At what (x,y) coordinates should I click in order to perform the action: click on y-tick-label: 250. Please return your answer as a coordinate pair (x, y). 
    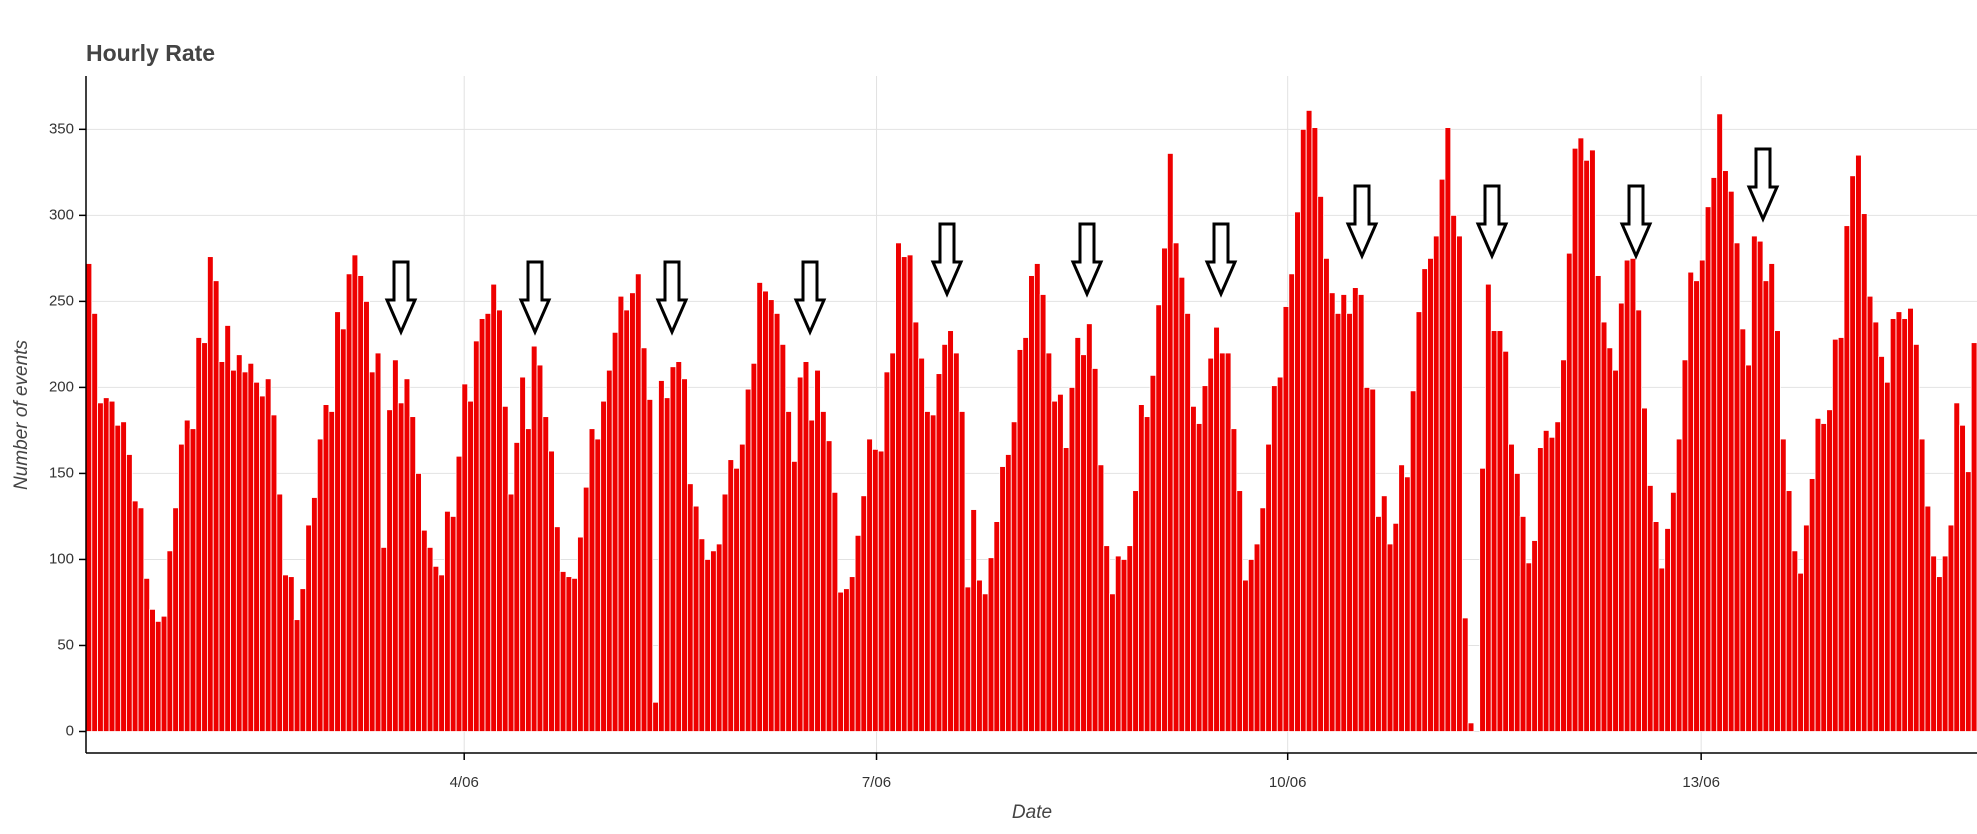
    Looking at the image, I should click on (61, 300).